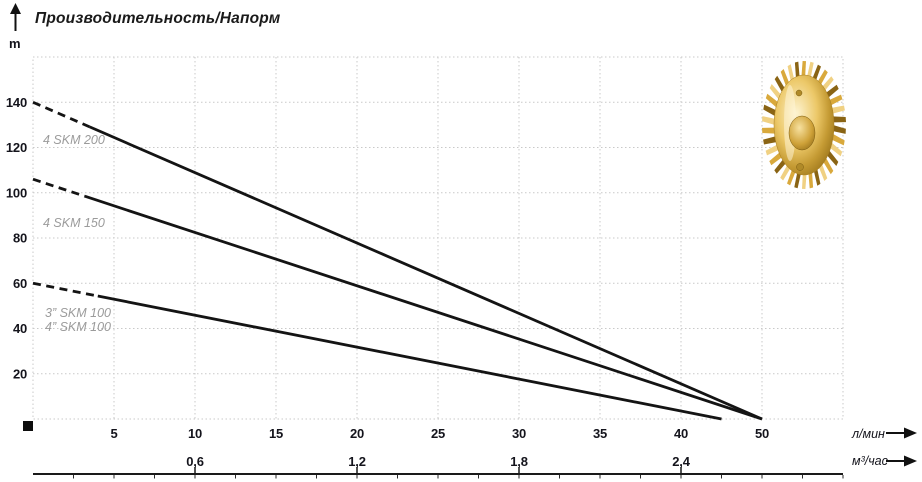  Describe the element at coordinates (518, 461) in the screenshot. I see `m3h-tick-label: 1,8` at that location.